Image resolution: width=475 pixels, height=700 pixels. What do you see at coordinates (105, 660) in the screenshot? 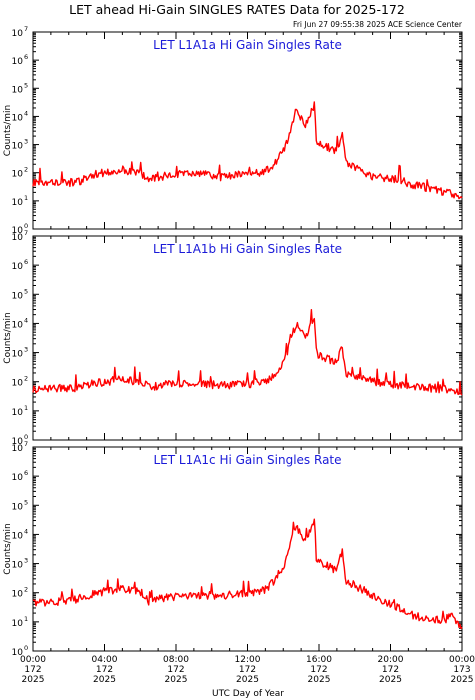
I see `x-tick-label: 04:00` at bounding box center [105, 660].